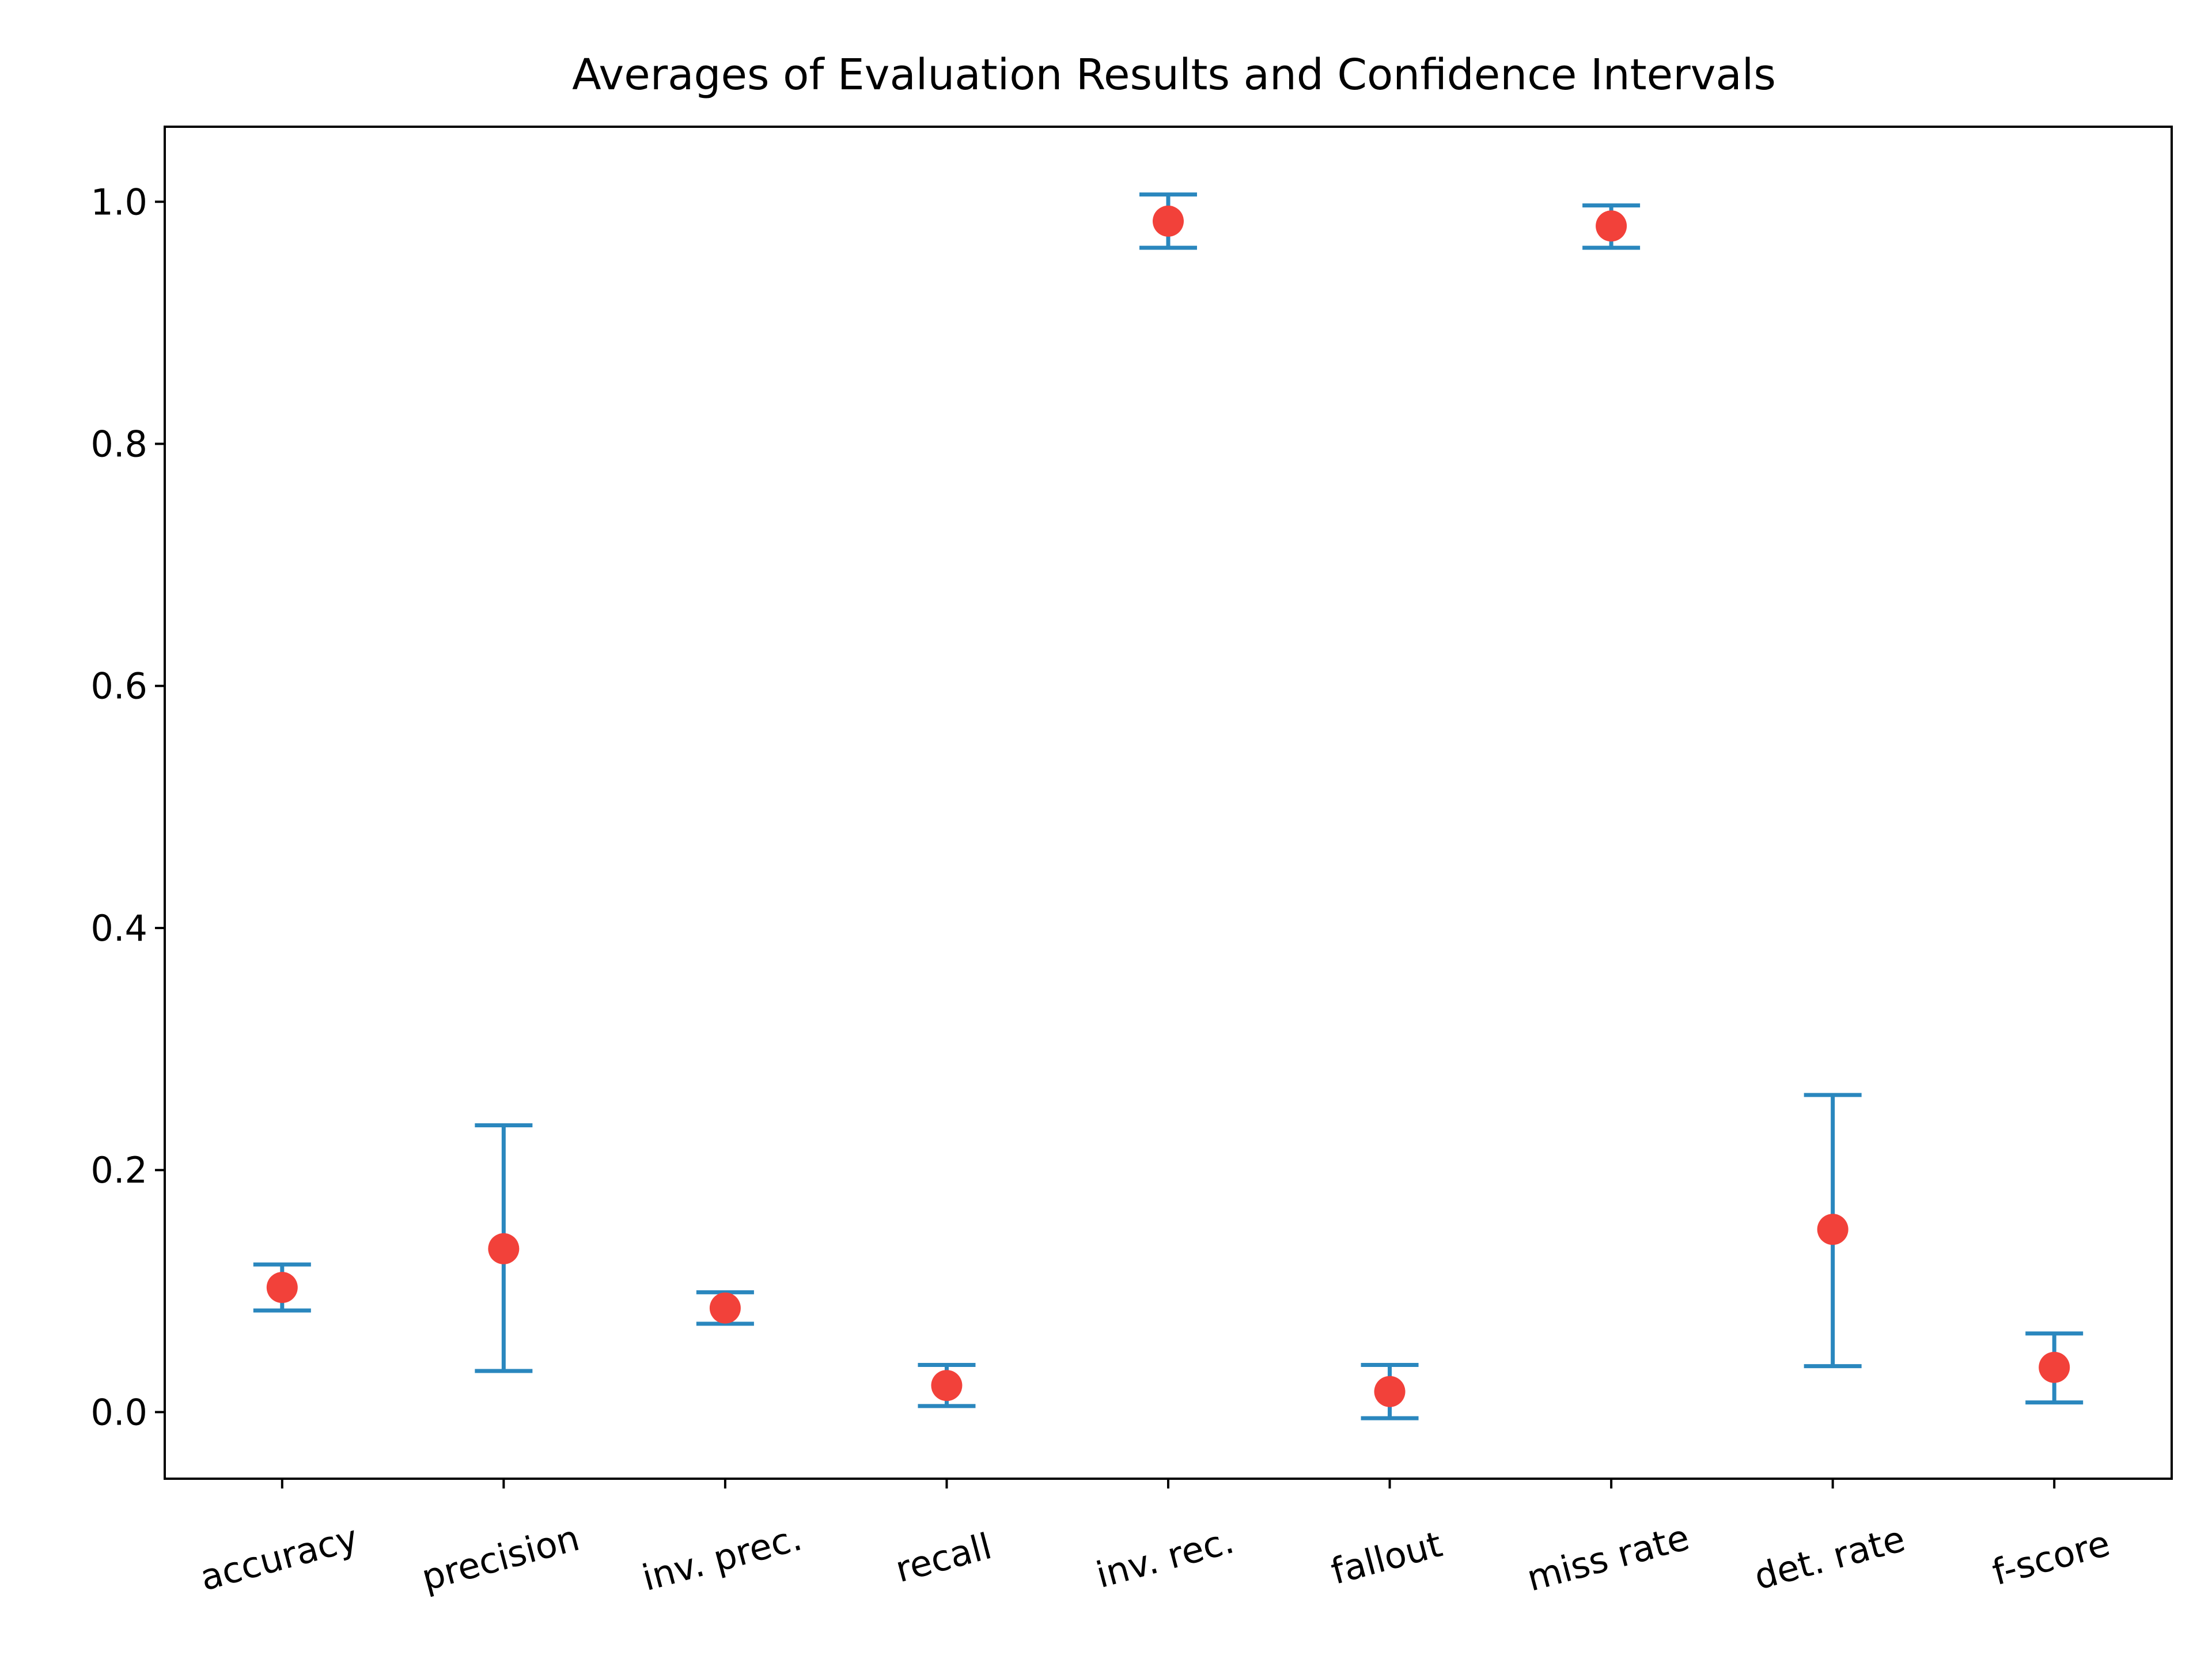  I want to click on y-tick-label: 0.2, so click(118, 1170).